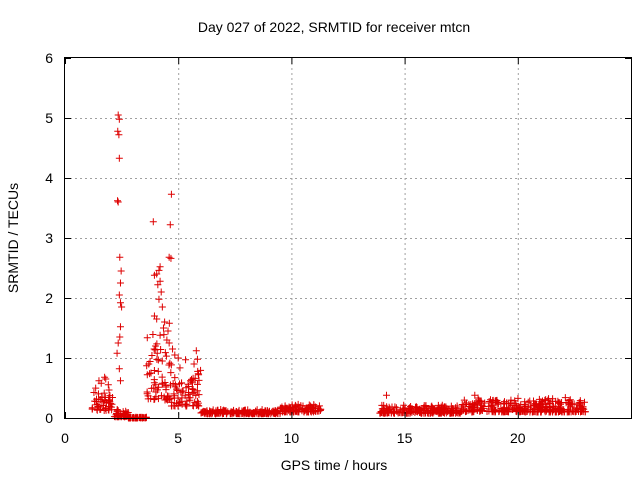  What do you see at coordinates (49, 118) in the screenshot?
I see `y-tick-label: 5` at bounding box center [49, 118].